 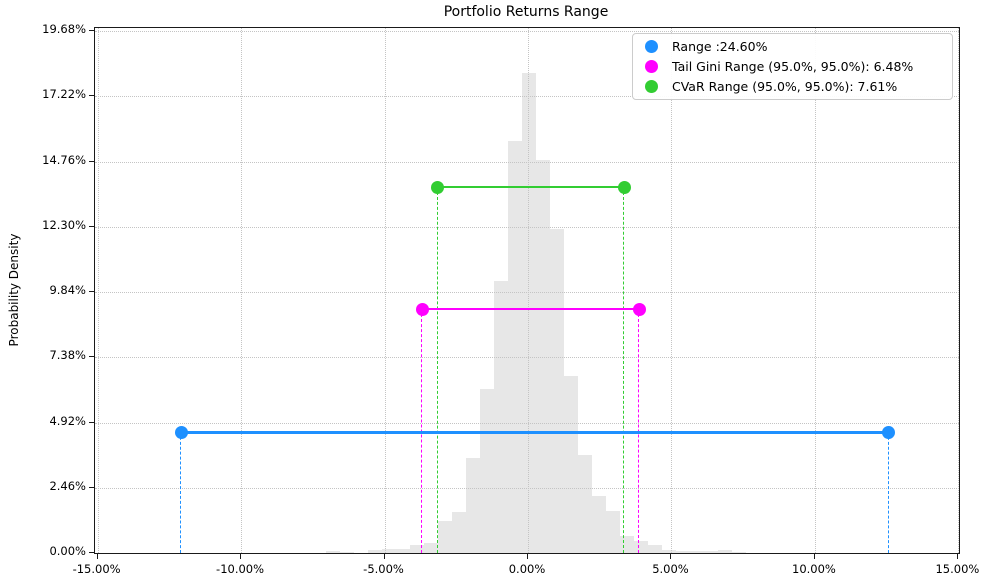 I want to click on tail-gini-line, so click(x=531, y=309).